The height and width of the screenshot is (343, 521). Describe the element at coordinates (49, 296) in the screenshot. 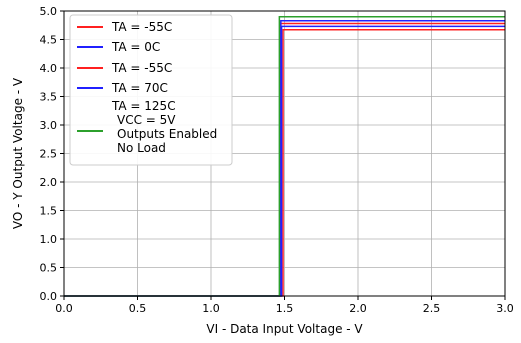

I see `y-tick-label: 0.0` at that location.